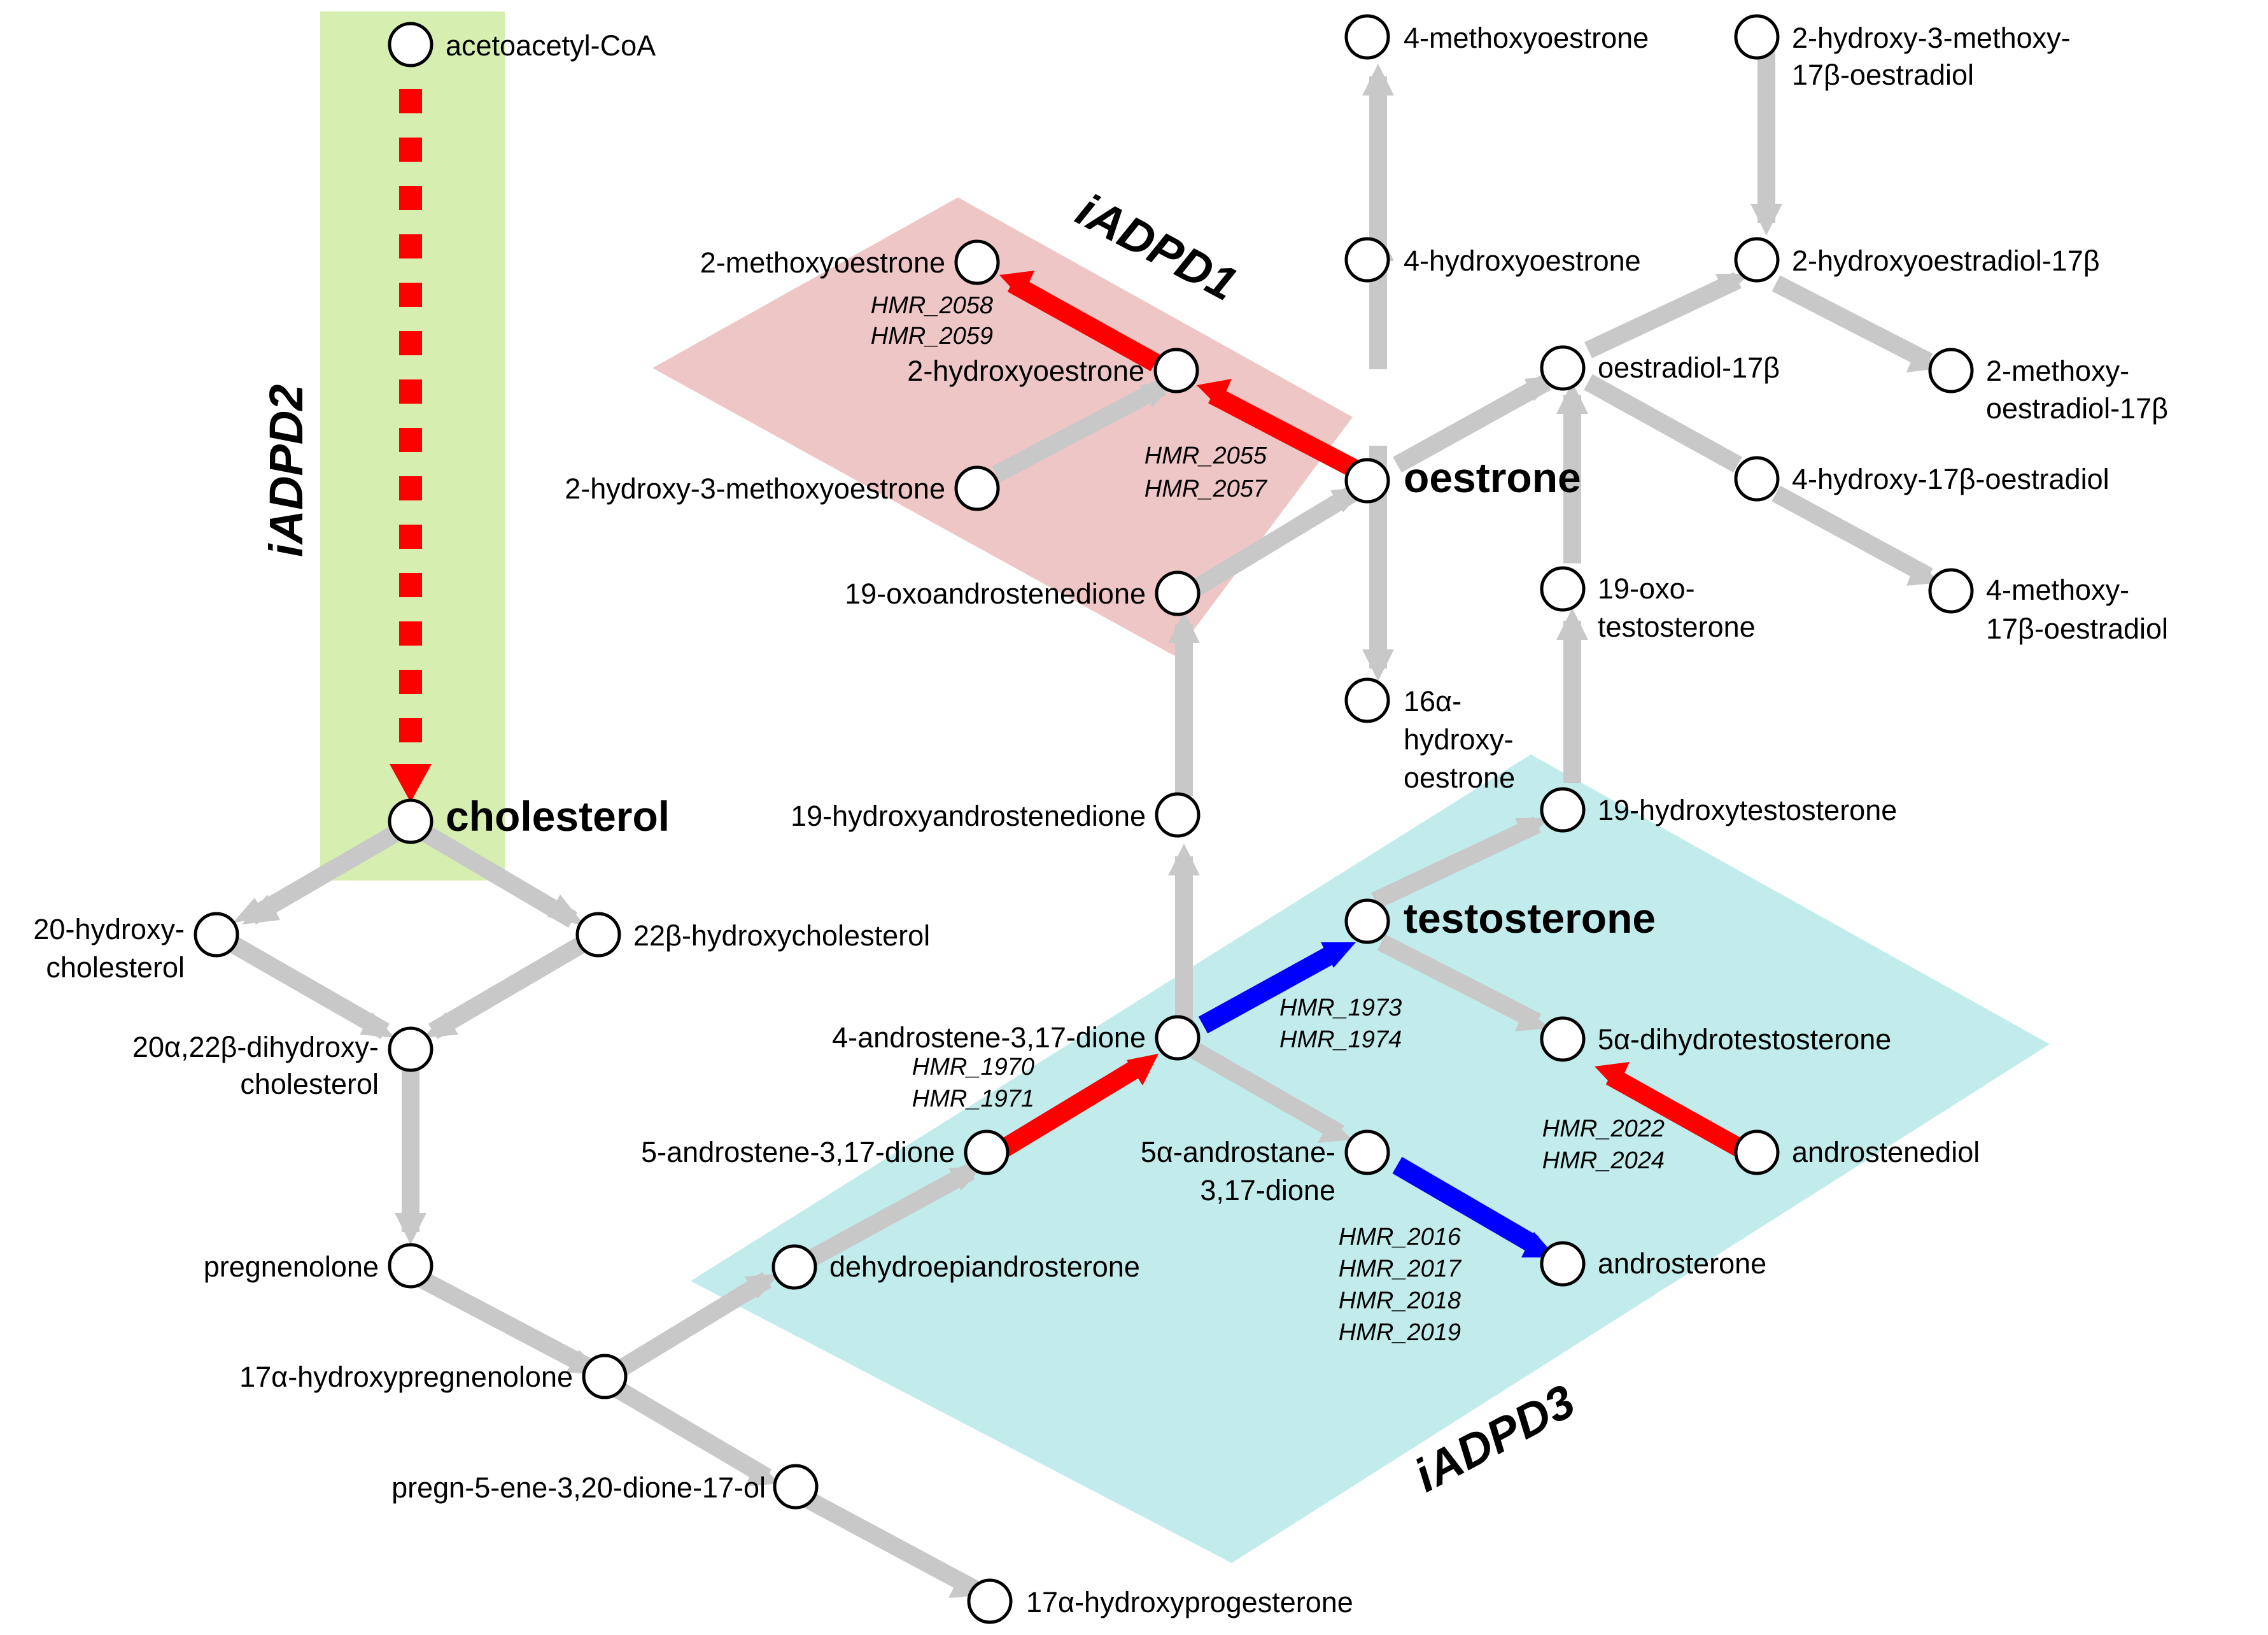 The image size is (2268, 1635). What do you see at coordinates (1367, 37) in the screenshot?
I see `node-4-methoxyoestrone` at bounding box center [1367, 37].